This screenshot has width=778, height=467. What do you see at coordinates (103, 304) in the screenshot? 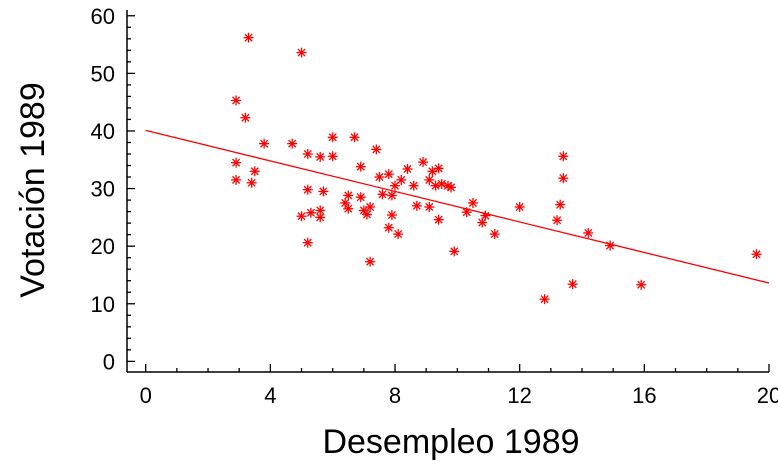
I see `y-tick-label: 10` at bounding box center [103, 304].